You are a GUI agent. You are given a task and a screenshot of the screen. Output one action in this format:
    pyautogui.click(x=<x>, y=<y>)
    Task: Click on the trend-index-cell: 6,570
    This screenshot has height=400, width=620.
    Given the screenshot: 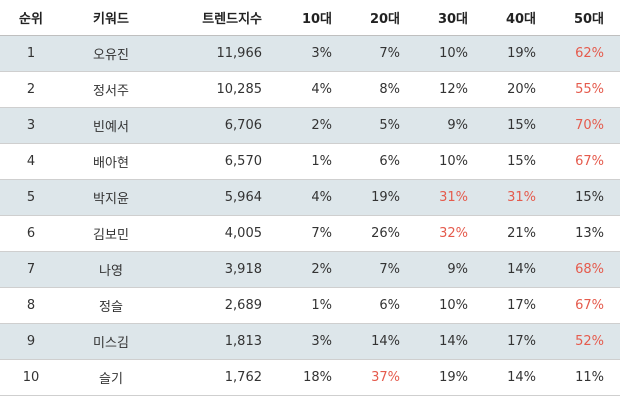 What is the action you would take?
    pyautogui.click(x=243, y=161)
    